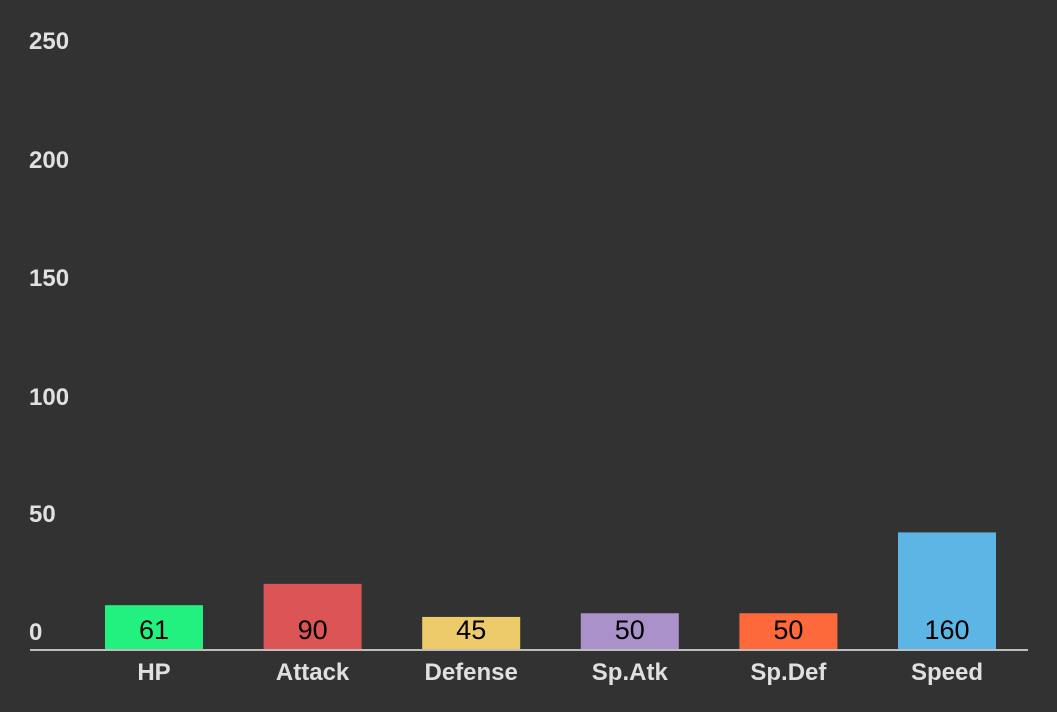 Image resolution: width=1057 pixels, height=712 pixels. What do you see at coordinates (49, 41) in the screenshot?
I see `y-tick-label: 250` at bounding box center [49, 41].